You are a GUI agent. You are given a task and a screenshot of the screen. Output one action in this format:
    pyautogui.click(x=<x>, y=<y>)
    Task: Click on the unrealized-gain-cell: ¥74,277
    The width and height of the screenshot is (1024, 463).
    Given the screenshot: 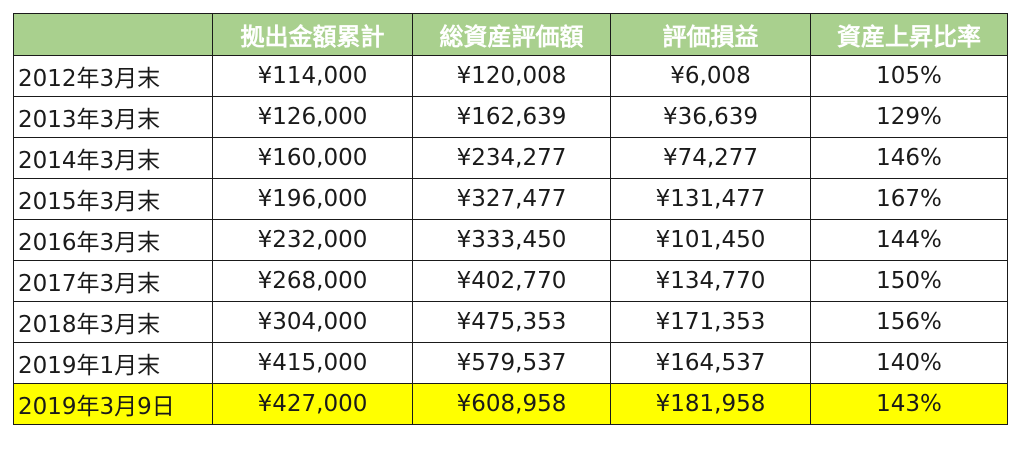 What is the action you would take?
    pyautogui.click(x=710, y=158)
    